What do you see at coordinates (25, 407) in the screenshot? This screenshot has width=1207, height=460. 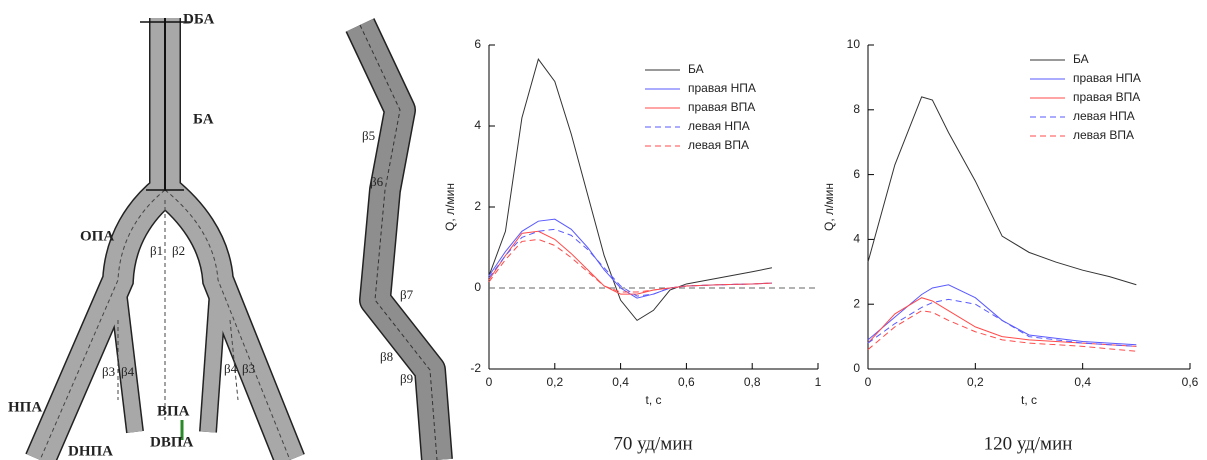 I see `diagram-label: НПА` at bounding box center [25, 407].